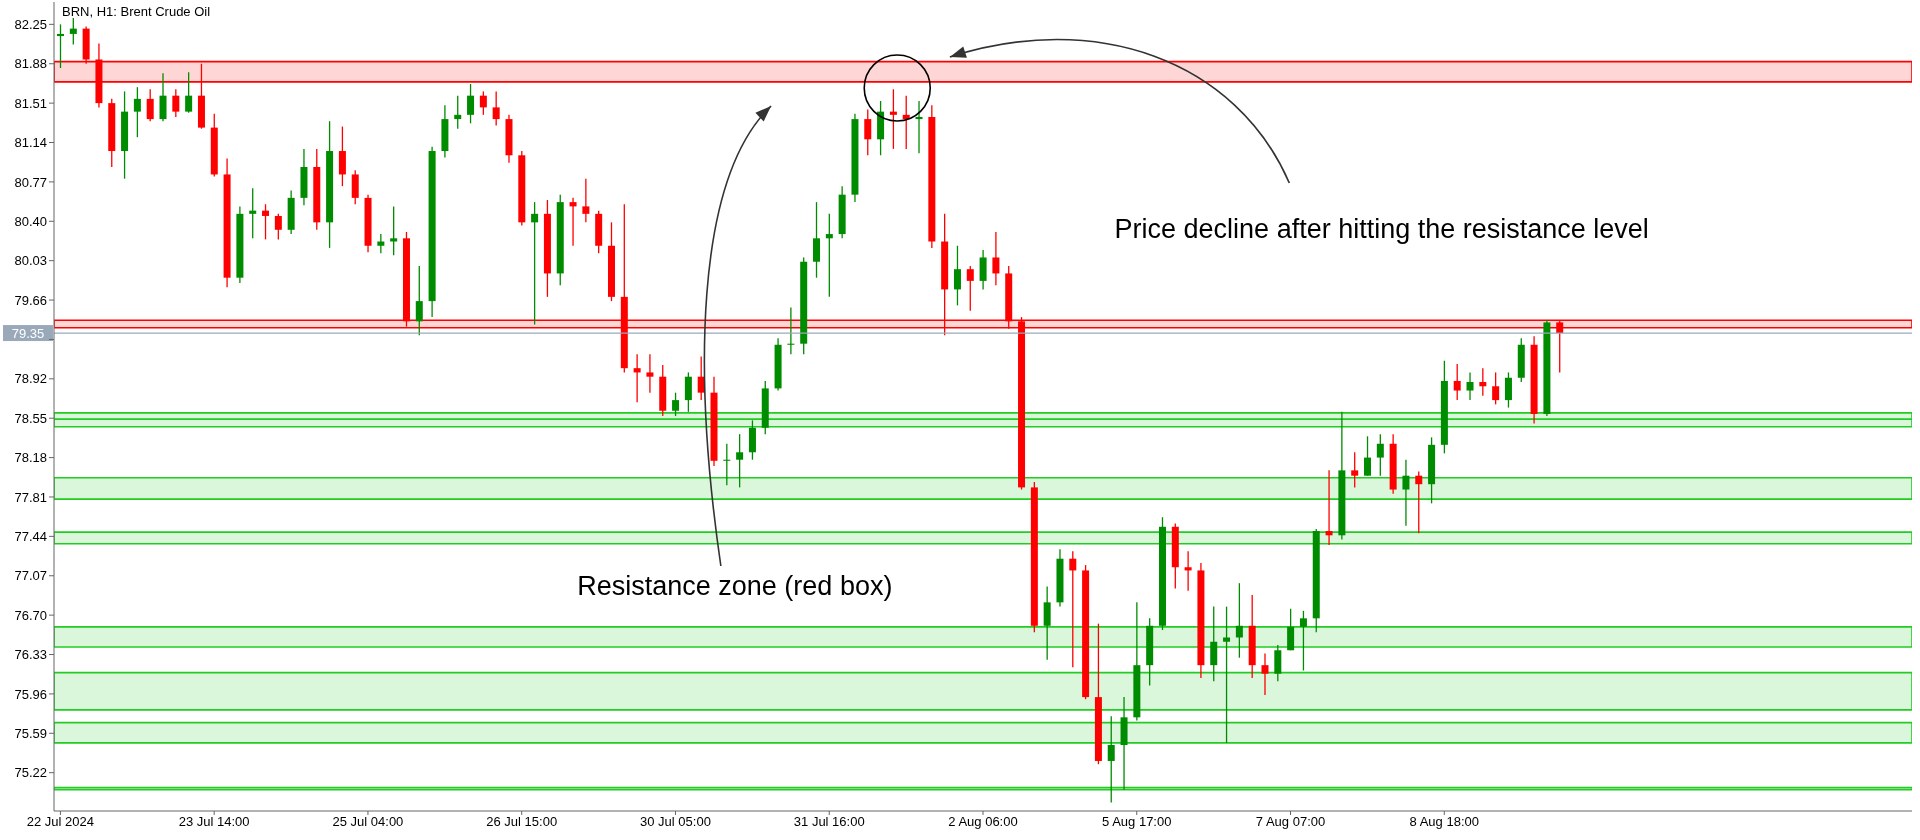  What do you see at coordinates (30, 64) in the screenshot?
I see `y-tick-label: 81.88` at bounding box center [30, 64].